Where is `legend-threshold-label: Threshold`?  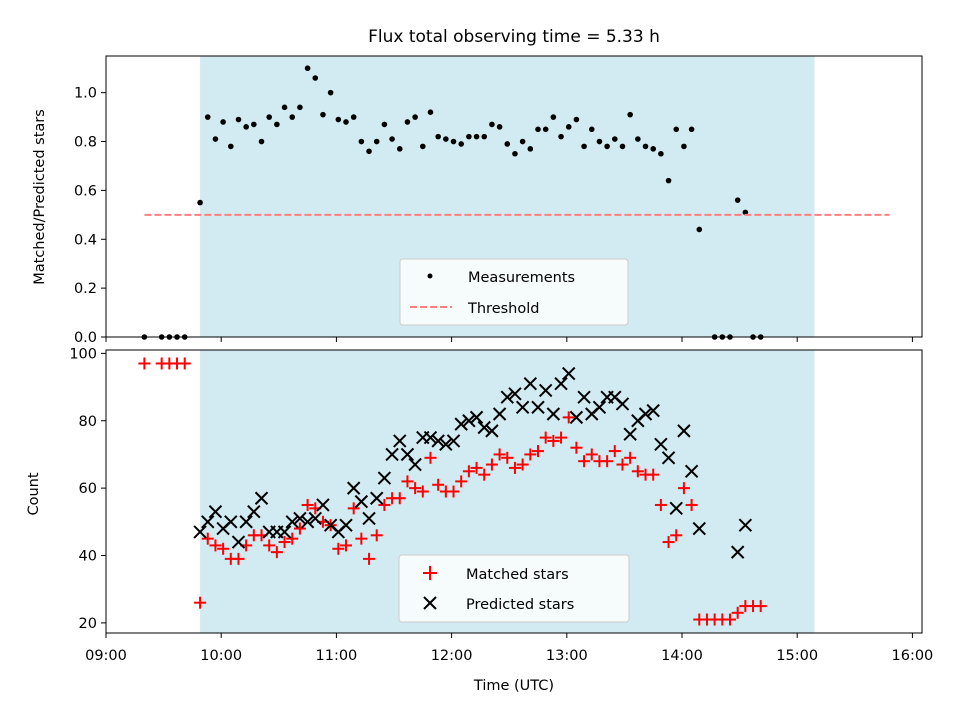 legend-threshold-label: Threshold is located at coordinates (503, 309).